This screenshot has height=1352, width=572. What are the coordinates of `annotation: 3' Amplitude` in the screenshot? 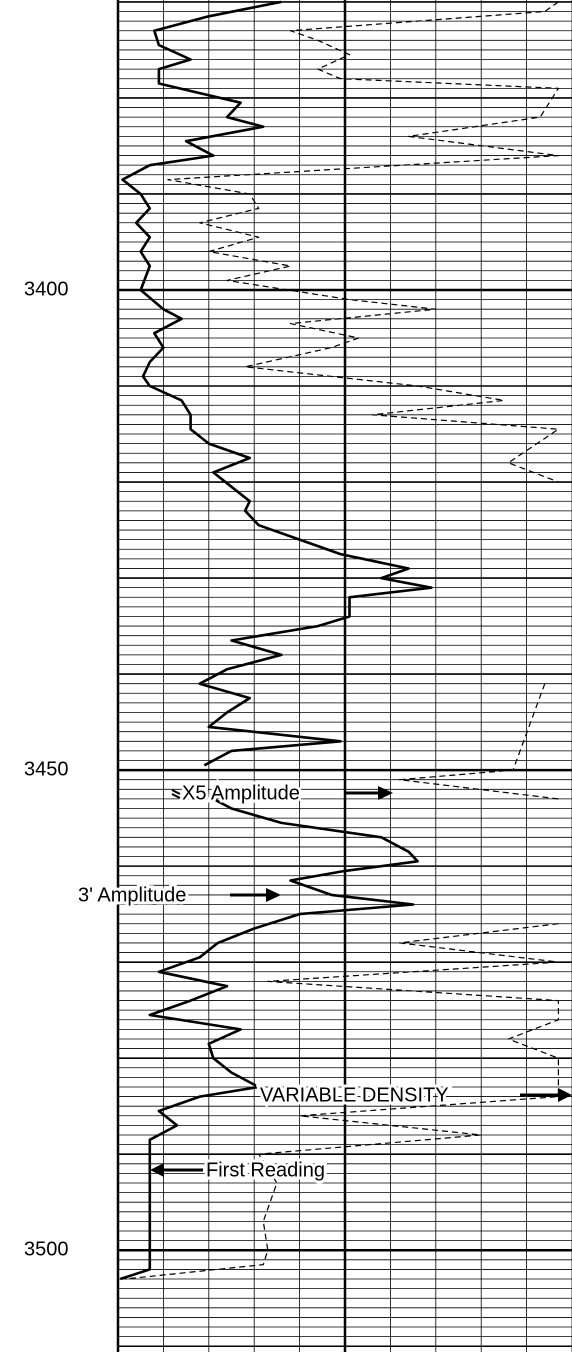 It's located at (132, 895).